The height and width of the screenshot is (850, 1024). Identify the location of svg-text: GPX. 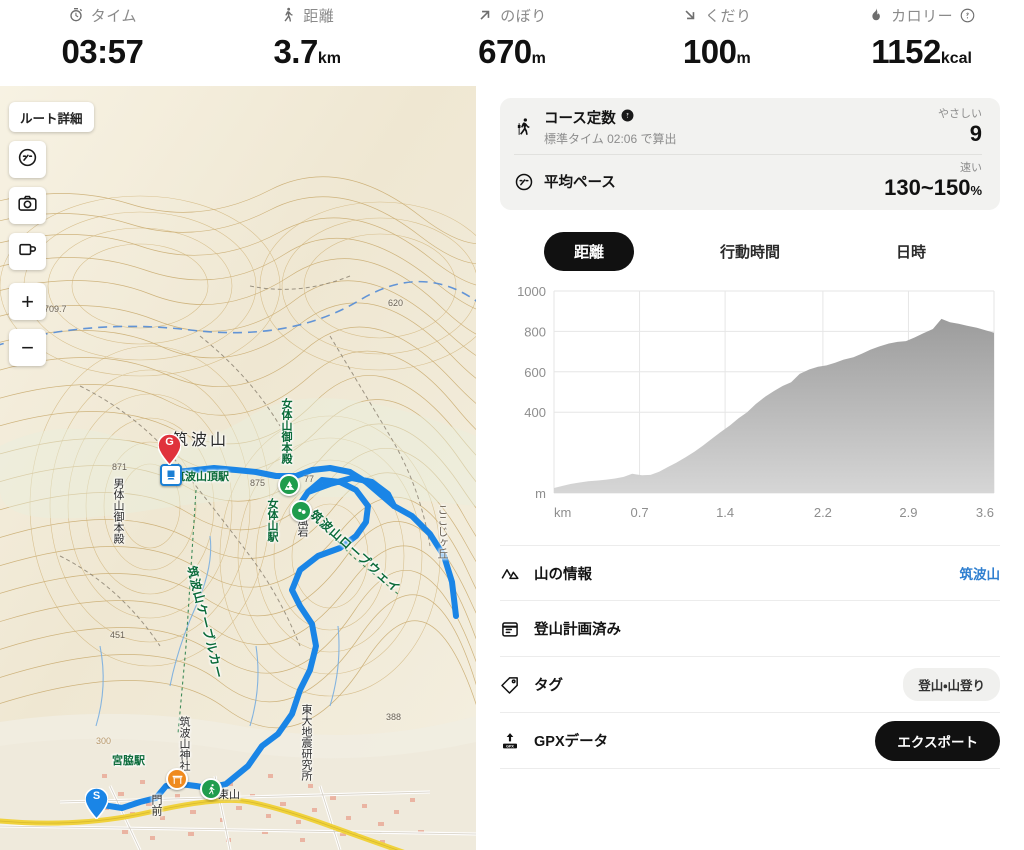
(510, 746).